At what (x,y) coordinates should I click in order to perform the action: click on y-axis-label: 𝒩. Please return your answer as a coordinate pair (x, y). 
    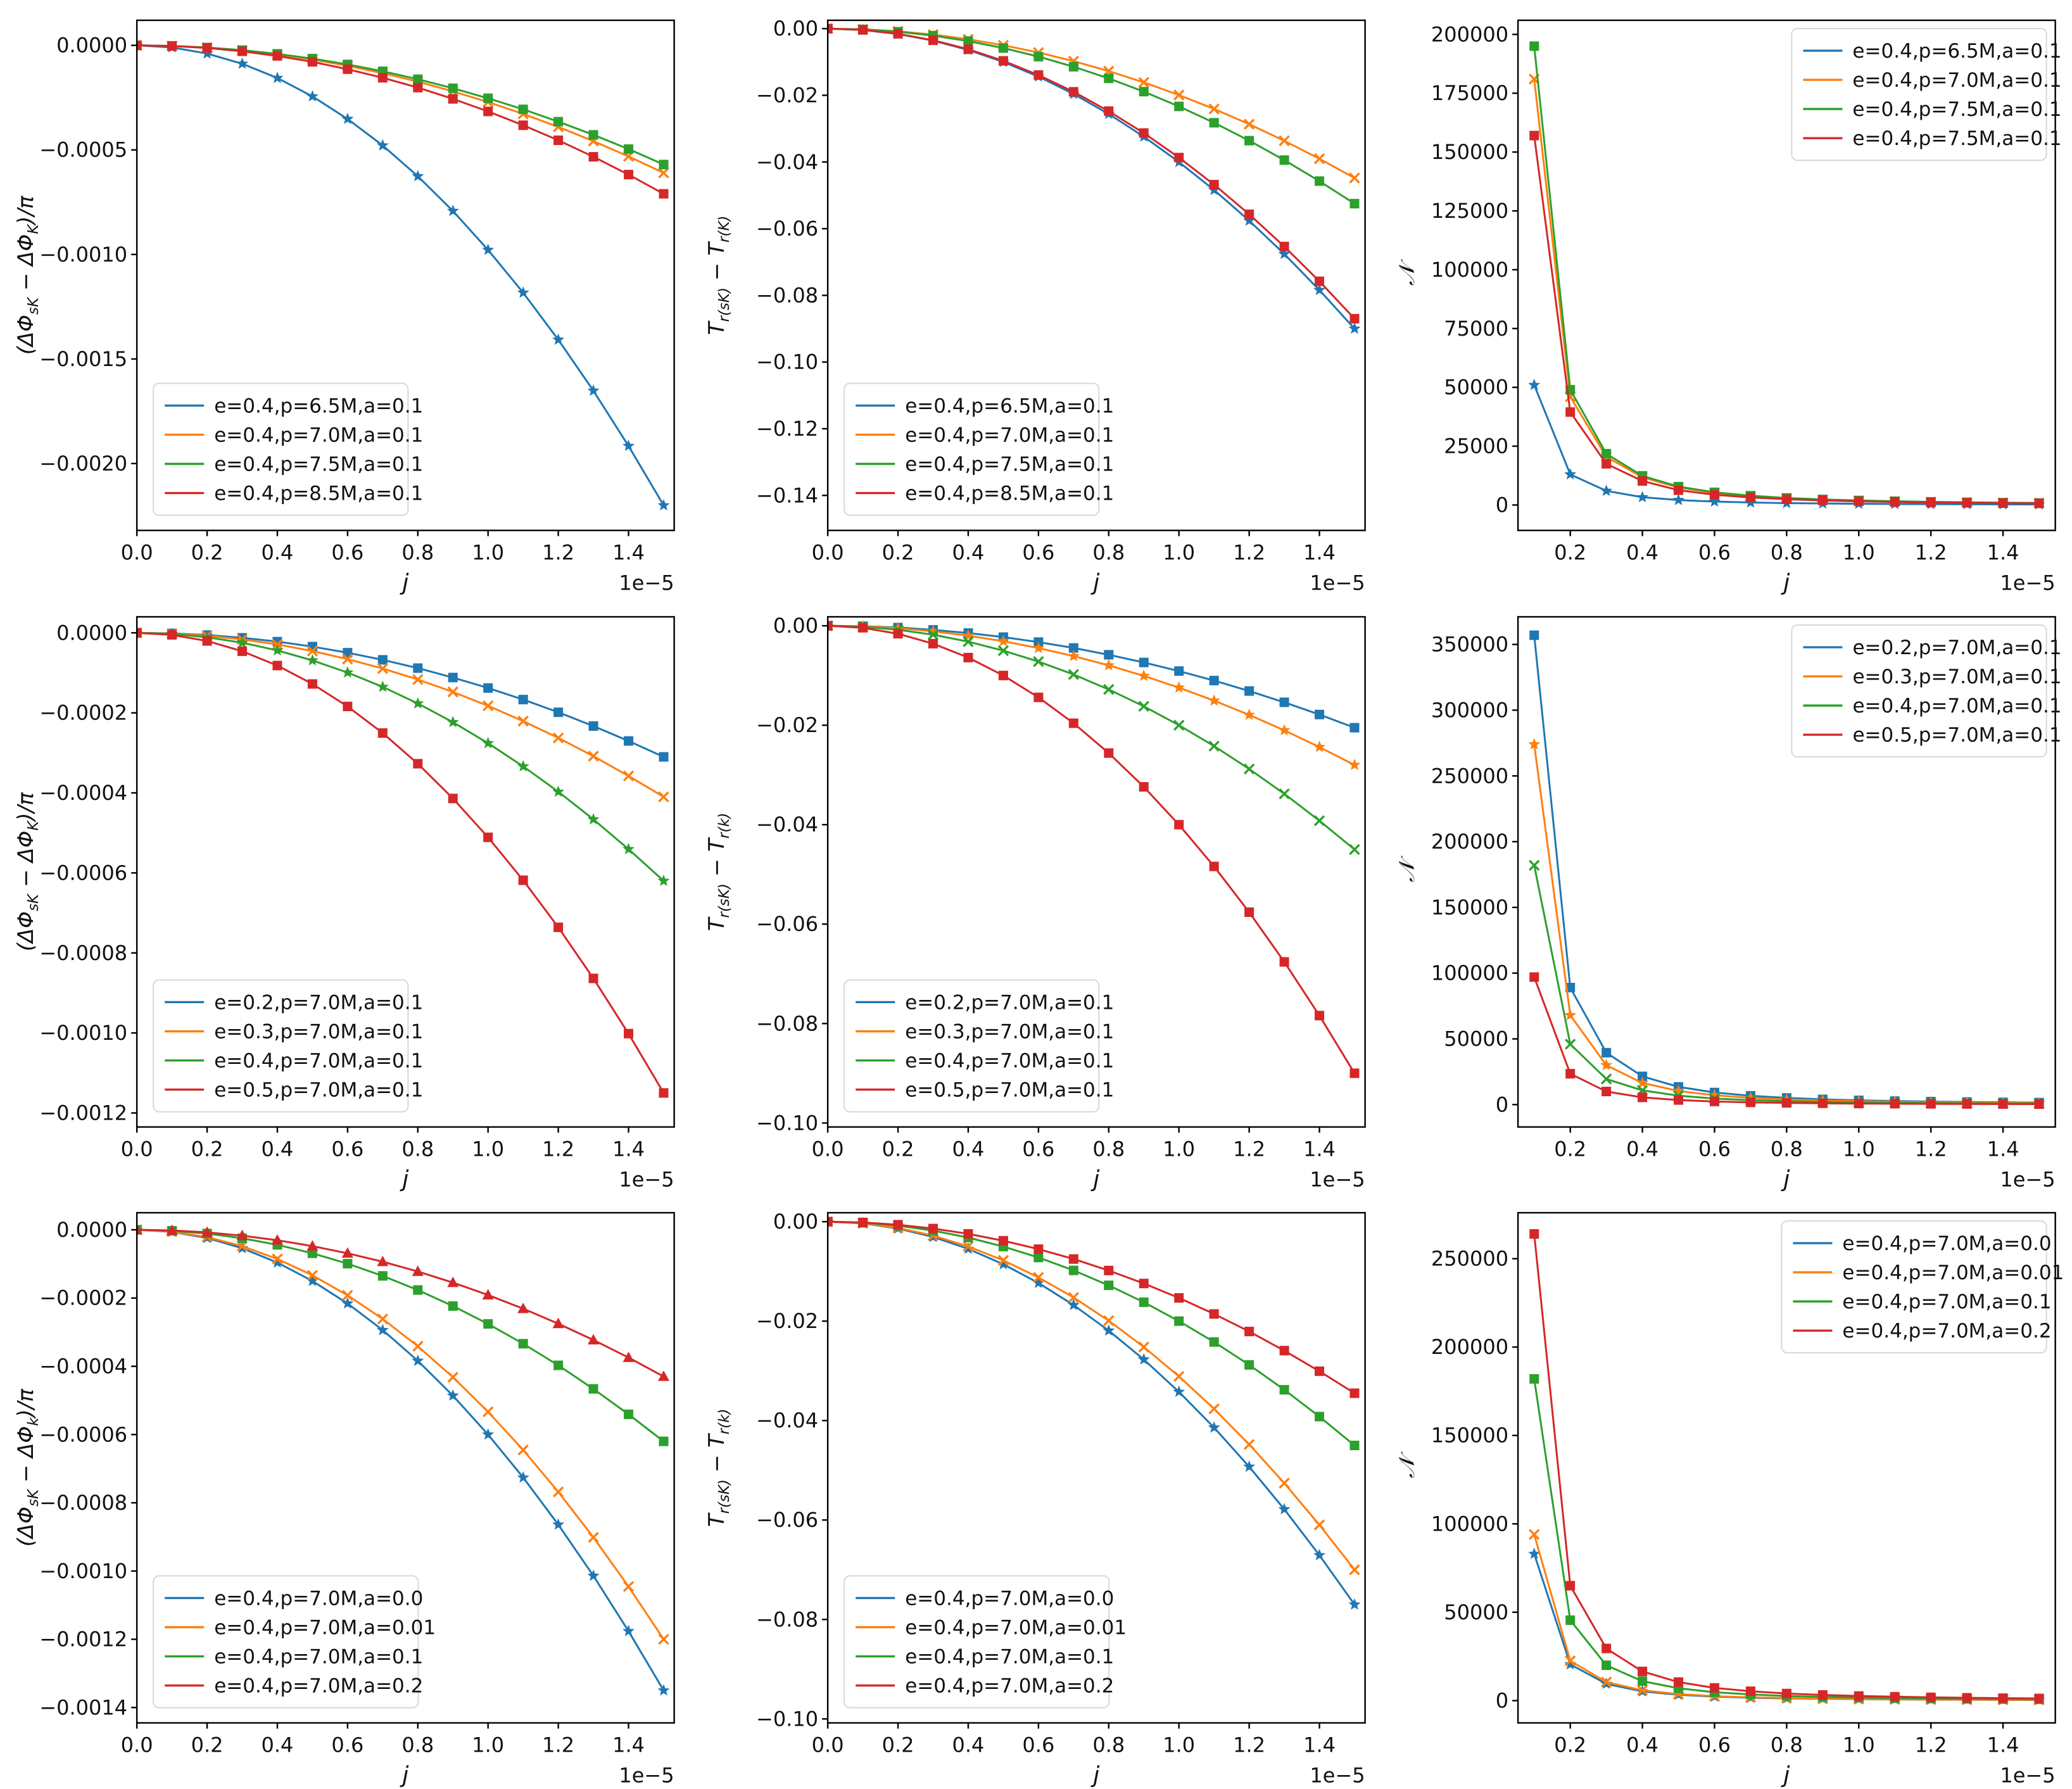
    Looking at the image, I should click on (1407, 868).